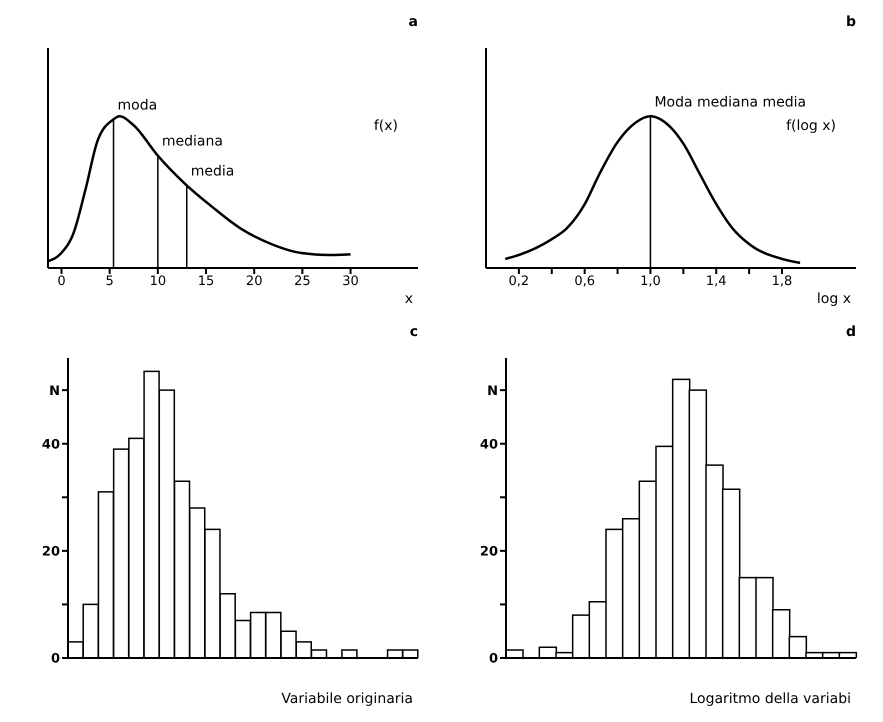 Image resolution: width=883 pixels, height=722 pixels. I want to click on ref-line-label: Moda mediana media, so click(730, 102).